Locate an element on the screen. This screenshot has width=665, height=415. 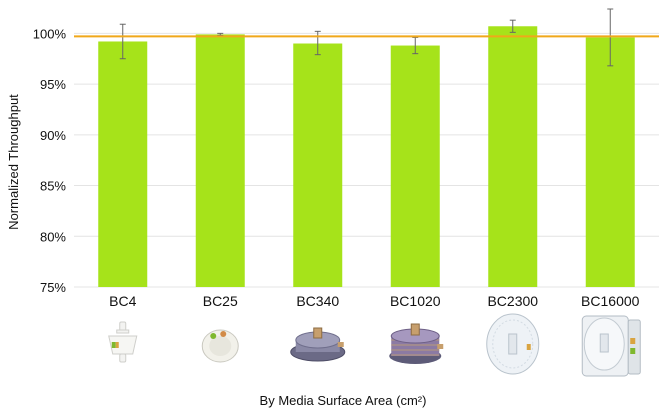
large-disc-filter-icon is located at coordinates (513, 344).